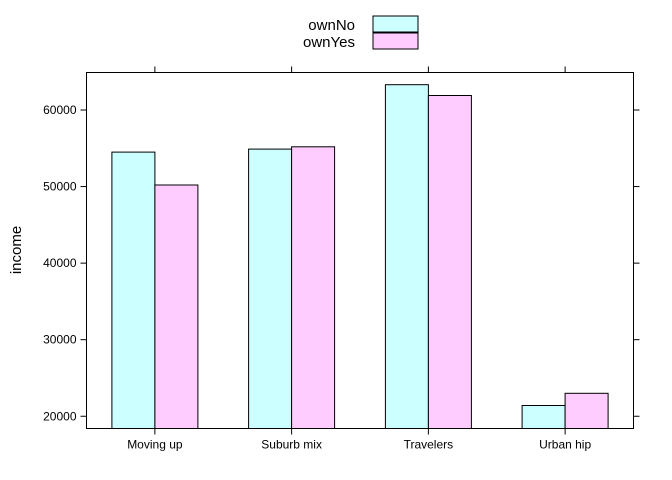  What do you see at coordinates (155, 445) in the screenshot?
I see `x-tick-label: Moving up` at bounding box center [155, 445].